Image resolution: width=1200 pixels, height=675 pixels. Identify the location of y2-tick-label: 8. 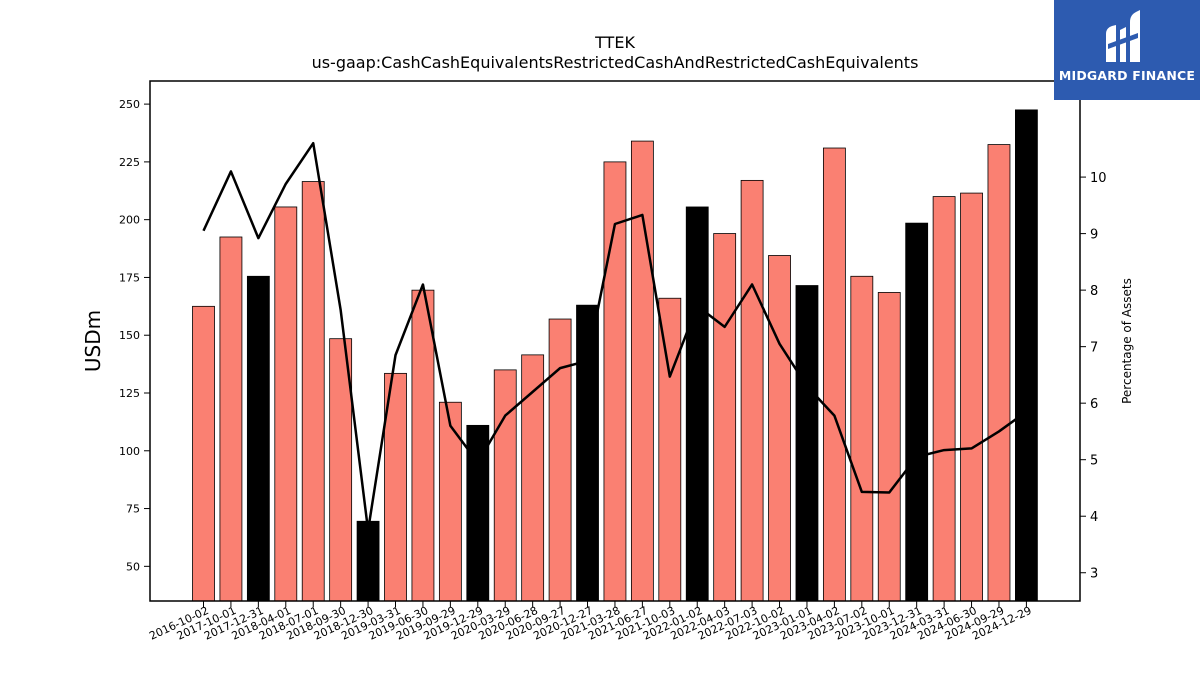
(1094, 291).